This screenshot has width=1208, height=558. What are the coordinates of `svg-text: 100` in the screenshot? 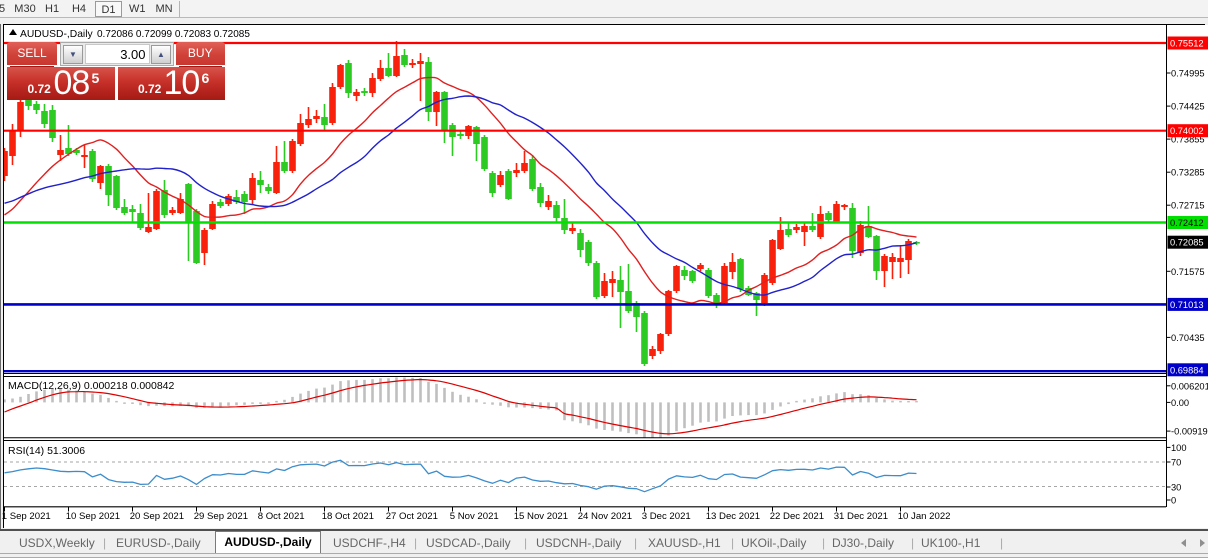 It's located at (1179, 448).